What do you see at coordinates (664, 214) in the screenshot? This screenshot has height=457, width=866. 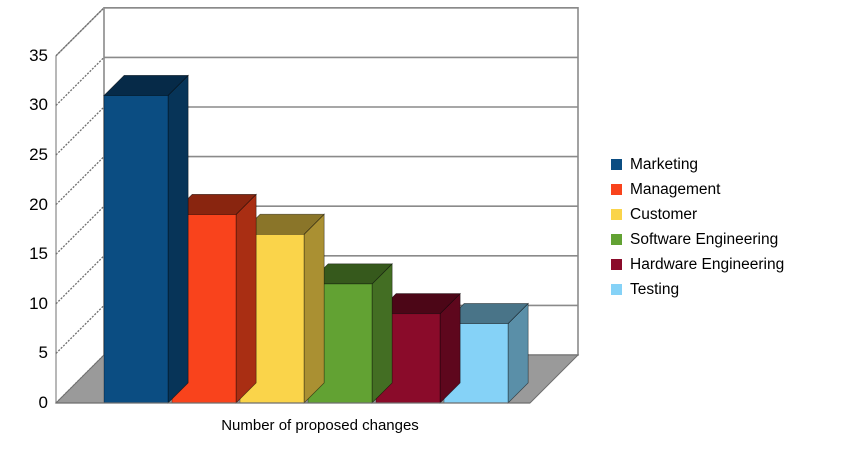 I see `legend-item-label: Customer` at bounding box center [664, 214].